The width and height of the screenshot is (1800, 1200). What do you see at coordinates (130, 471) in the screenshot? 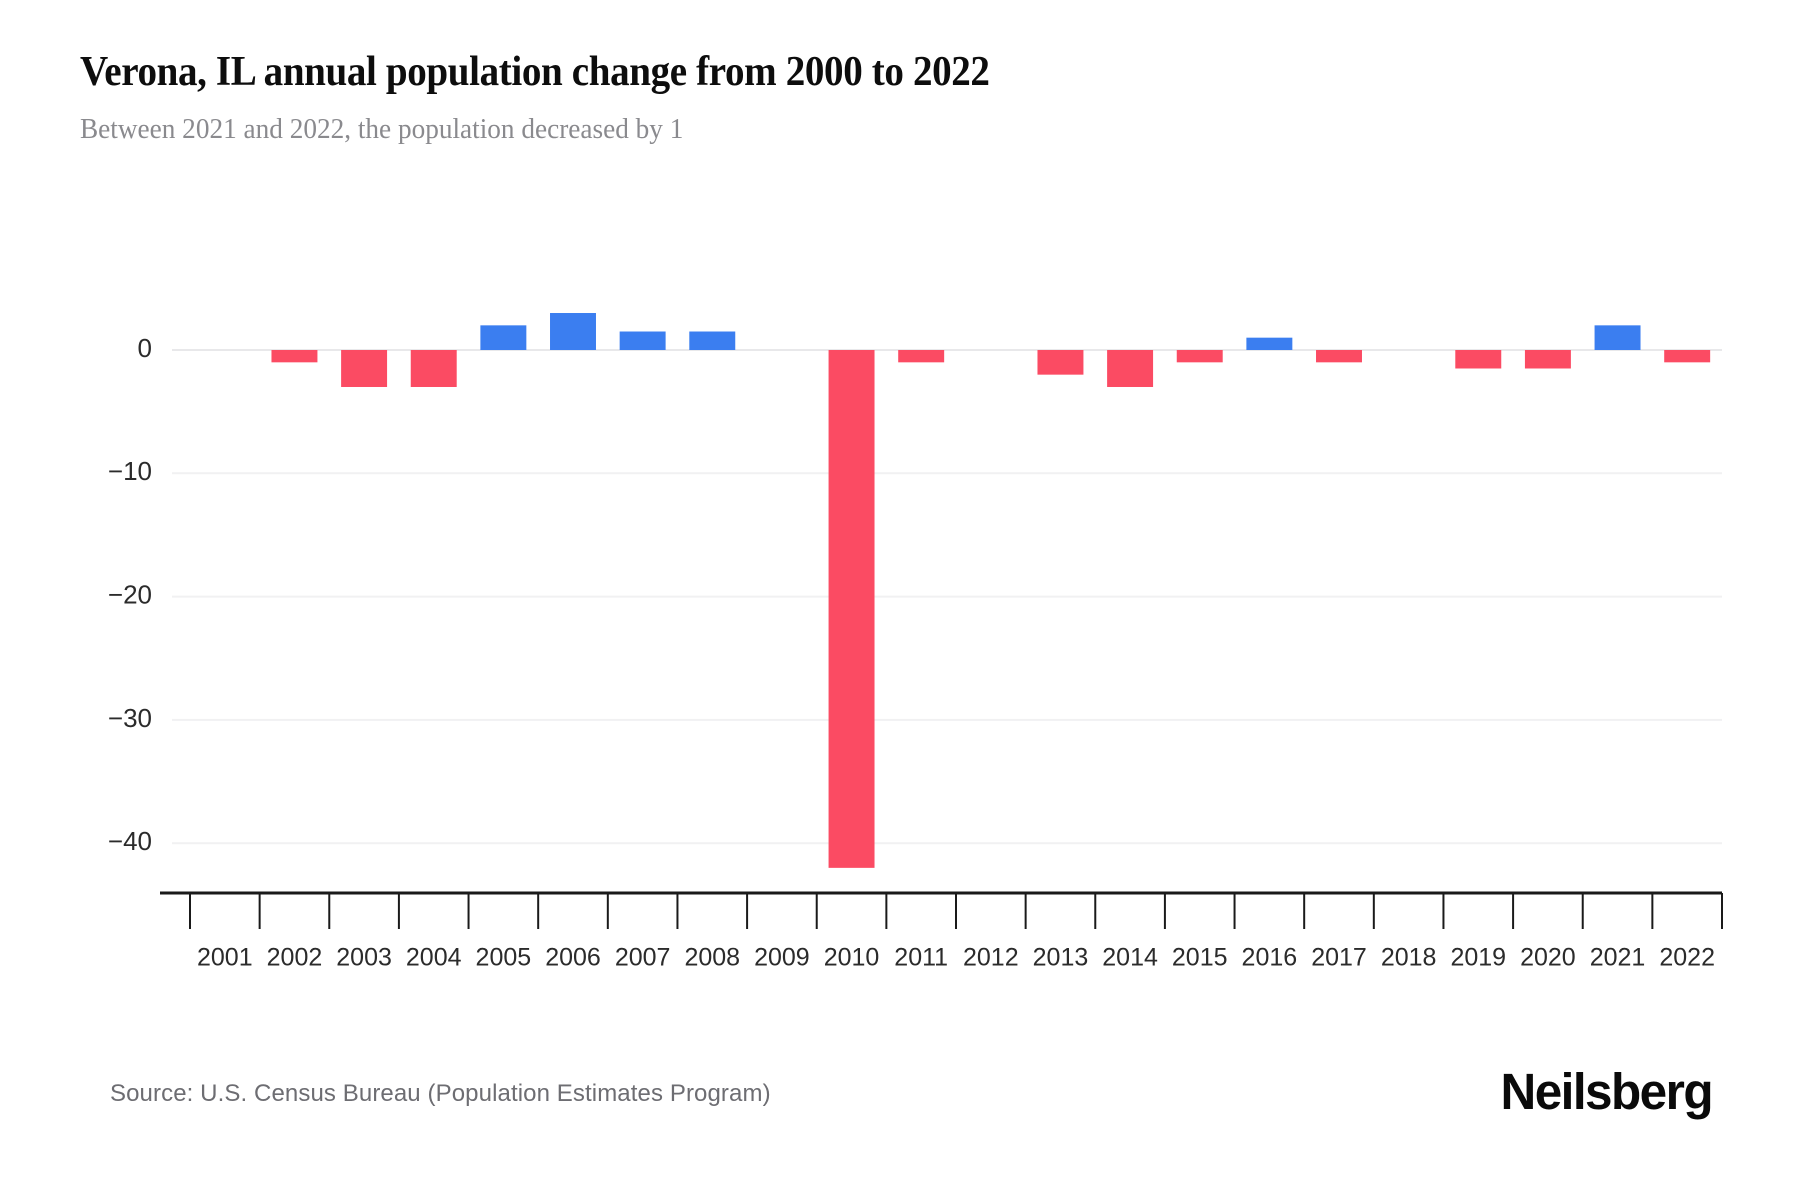
I see `y-axis-tick-label: −10` at bounding box center [130, 471].